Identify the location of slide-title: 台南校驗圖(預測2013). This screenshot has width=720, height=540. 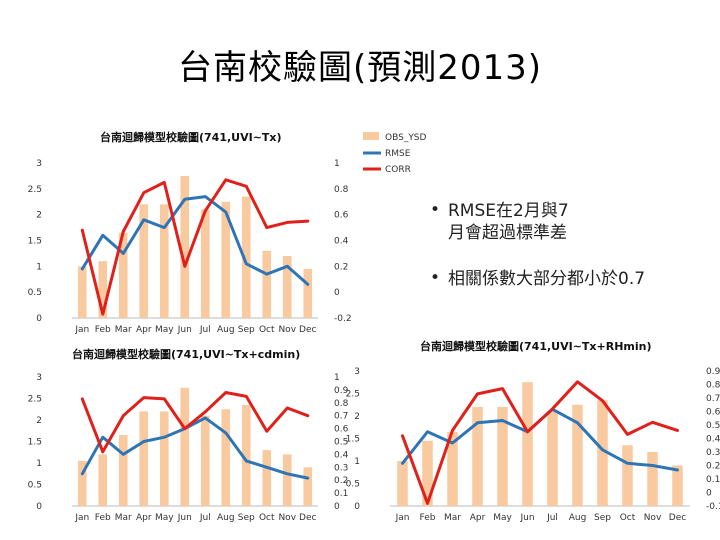
(360, 68).